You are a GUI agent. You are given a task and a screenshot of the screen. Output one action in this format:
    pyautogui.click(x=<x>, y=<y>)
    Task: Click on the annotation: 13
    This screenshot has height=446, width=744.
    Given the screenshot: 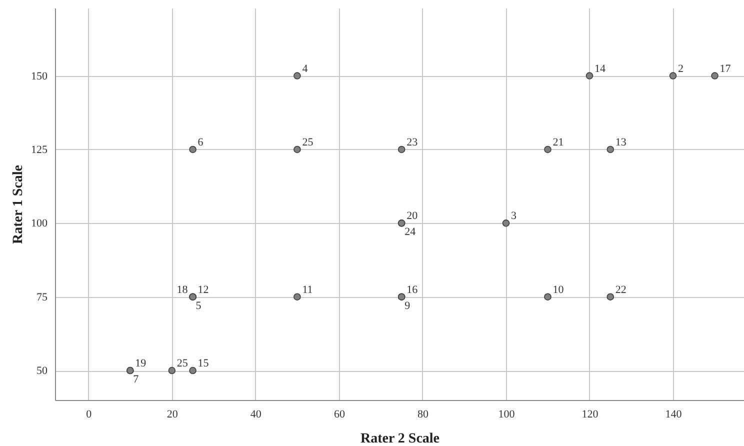 What is the action you would take?
    pyautogui.click(x=621, y=142)
    